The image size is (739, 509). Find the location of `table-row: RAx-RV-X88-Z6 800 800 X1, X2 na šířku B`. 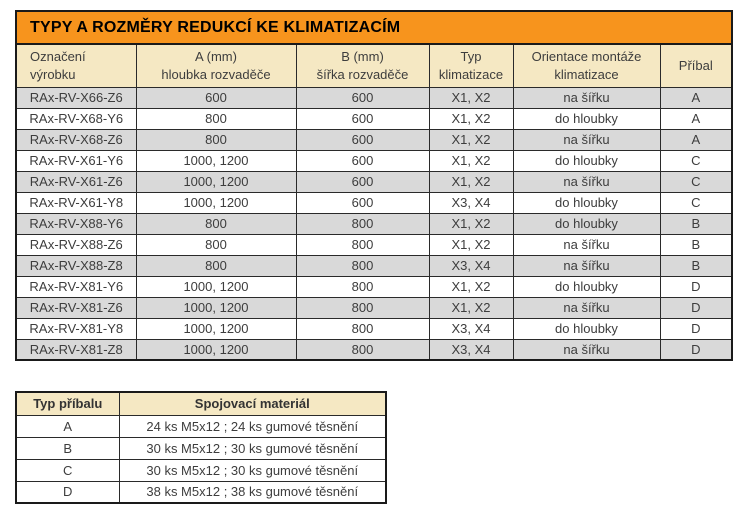

table-row: RAx-RV-X88-Z6 800 800 X1, X2 na šířku B is located at coordinates (374, 244).